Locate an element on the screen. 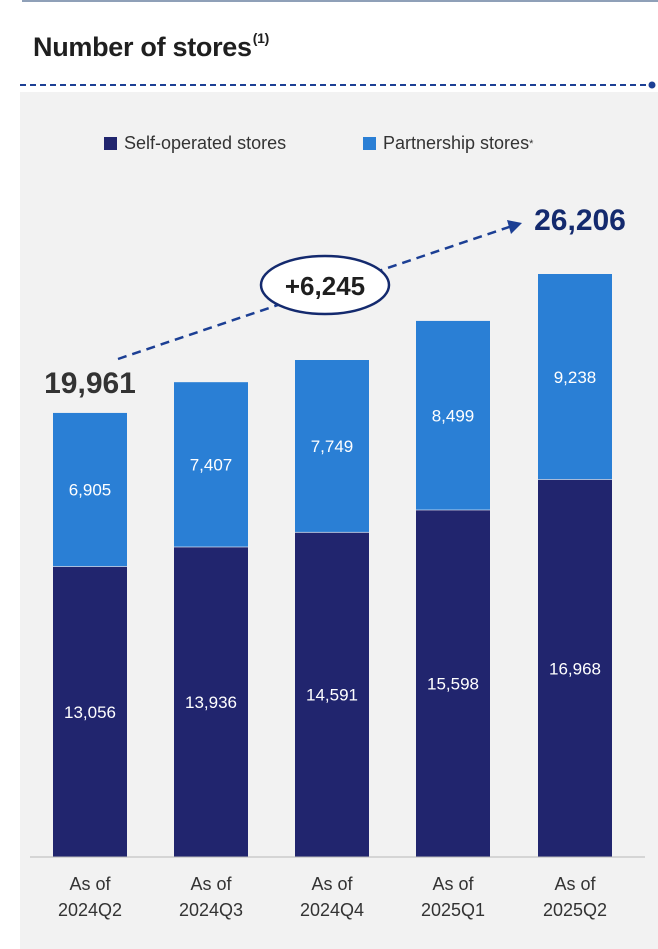 The image size is (658, 949). growth-arrowhead is located at coordinates (514, 227).